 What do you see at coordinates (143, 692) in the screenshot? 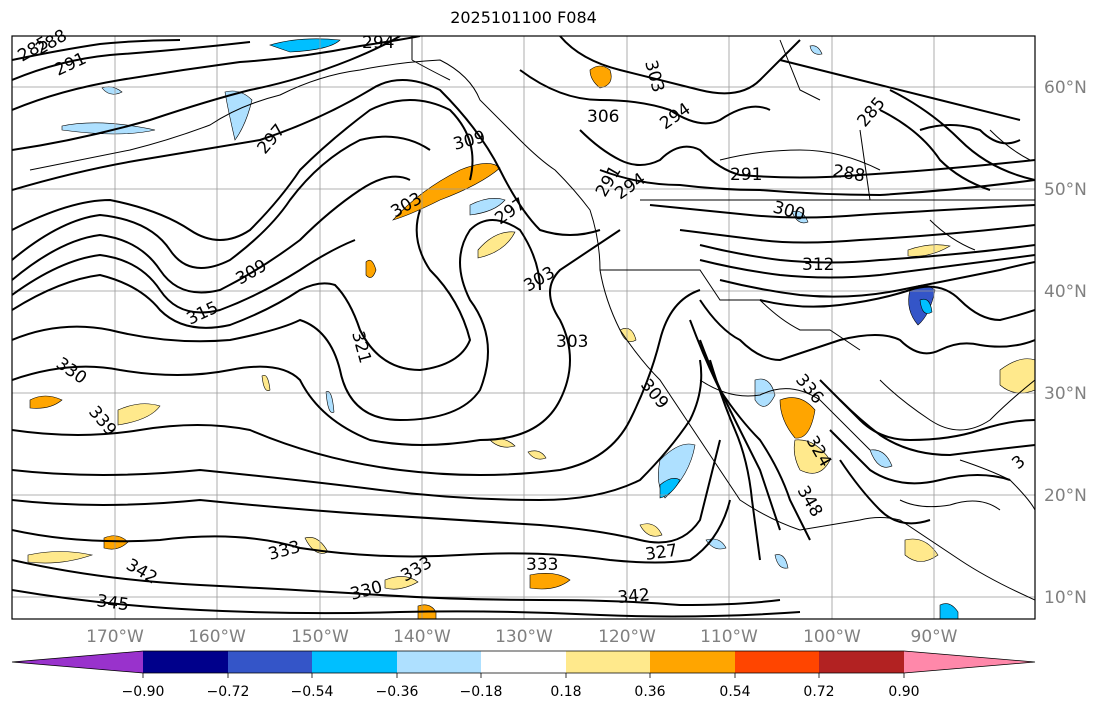
I see `colorbar-tick-label: −0.90` at bounding box center [143, 692].